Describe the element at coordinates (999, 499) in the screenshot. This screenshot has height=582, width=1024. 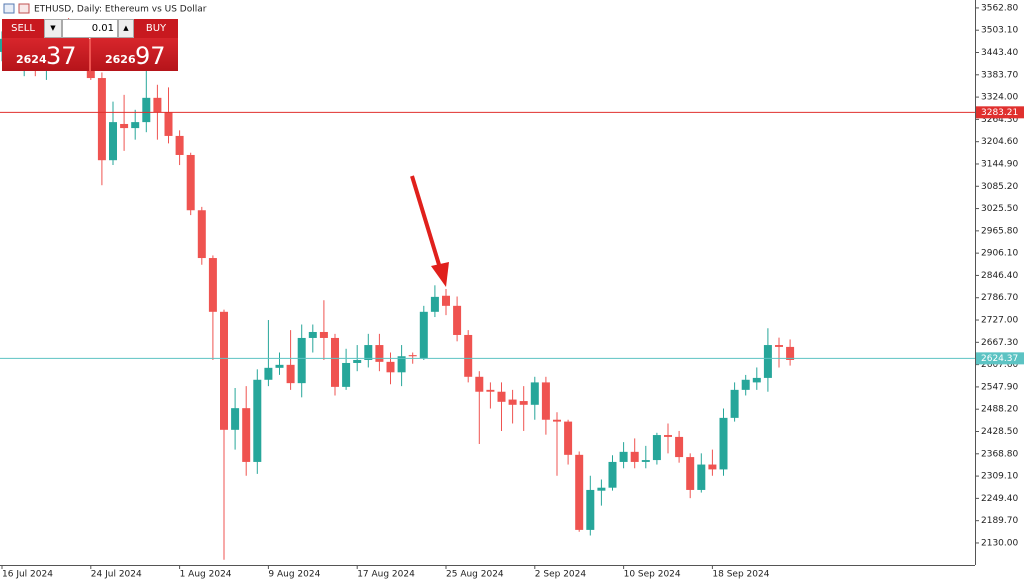
I see `y-tick-label: 2249.40` at that location.